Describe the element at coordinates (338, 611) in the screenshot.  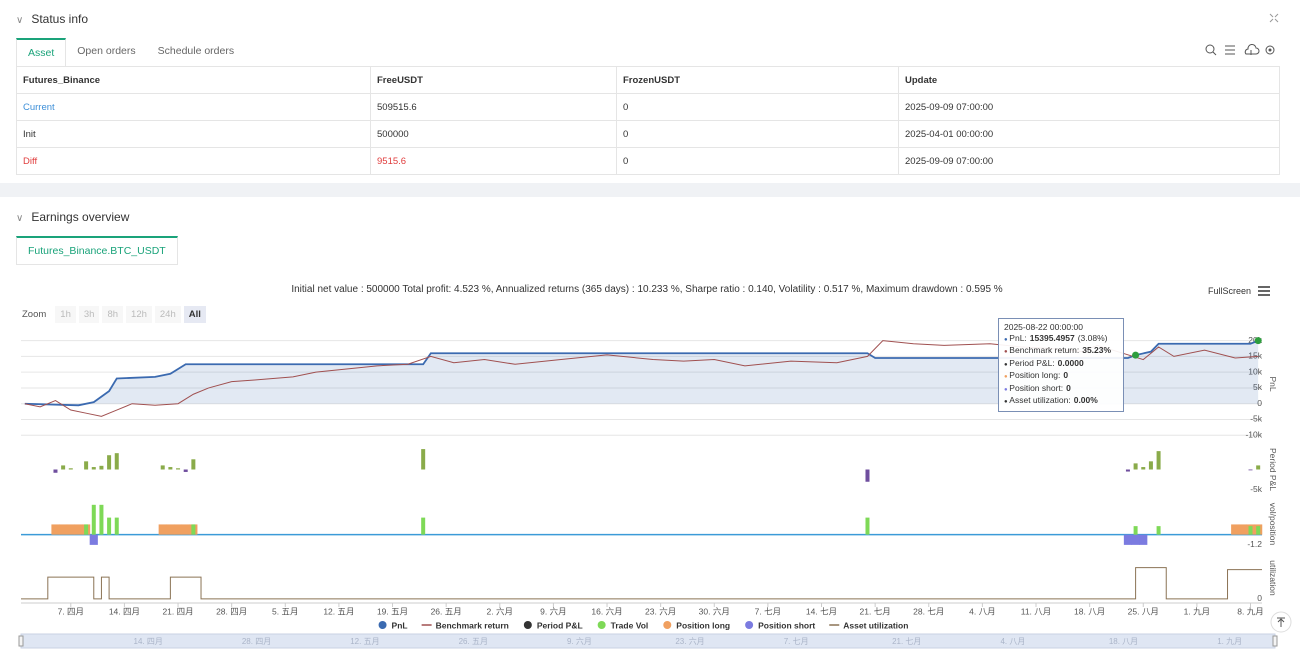
I see `x-tick-label: 12. 五月` at that location.